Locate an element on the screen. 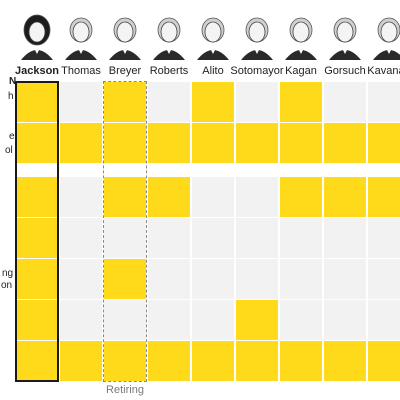  row-label: e is located at coordinates (12, 136).